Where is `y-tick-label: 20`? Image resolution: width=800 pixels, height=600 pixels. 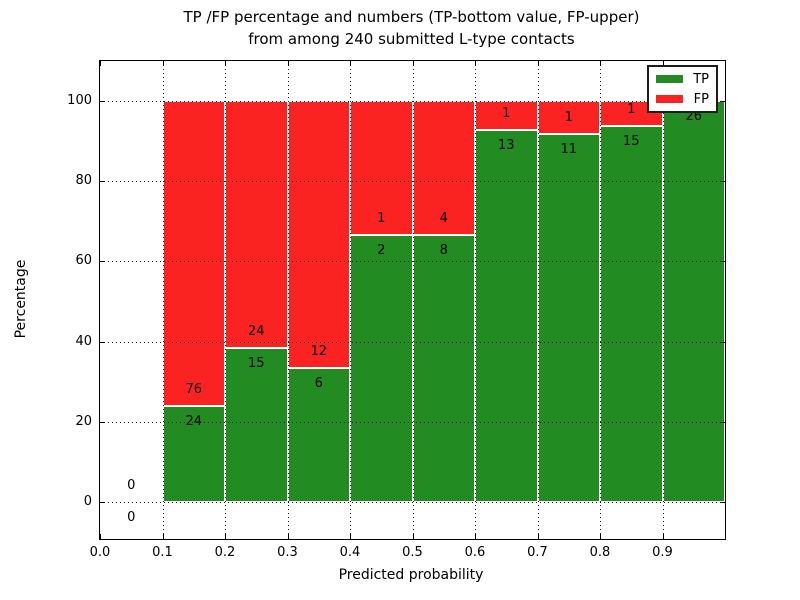
y-tick-label: 20 is located at coordinates (83, 421).